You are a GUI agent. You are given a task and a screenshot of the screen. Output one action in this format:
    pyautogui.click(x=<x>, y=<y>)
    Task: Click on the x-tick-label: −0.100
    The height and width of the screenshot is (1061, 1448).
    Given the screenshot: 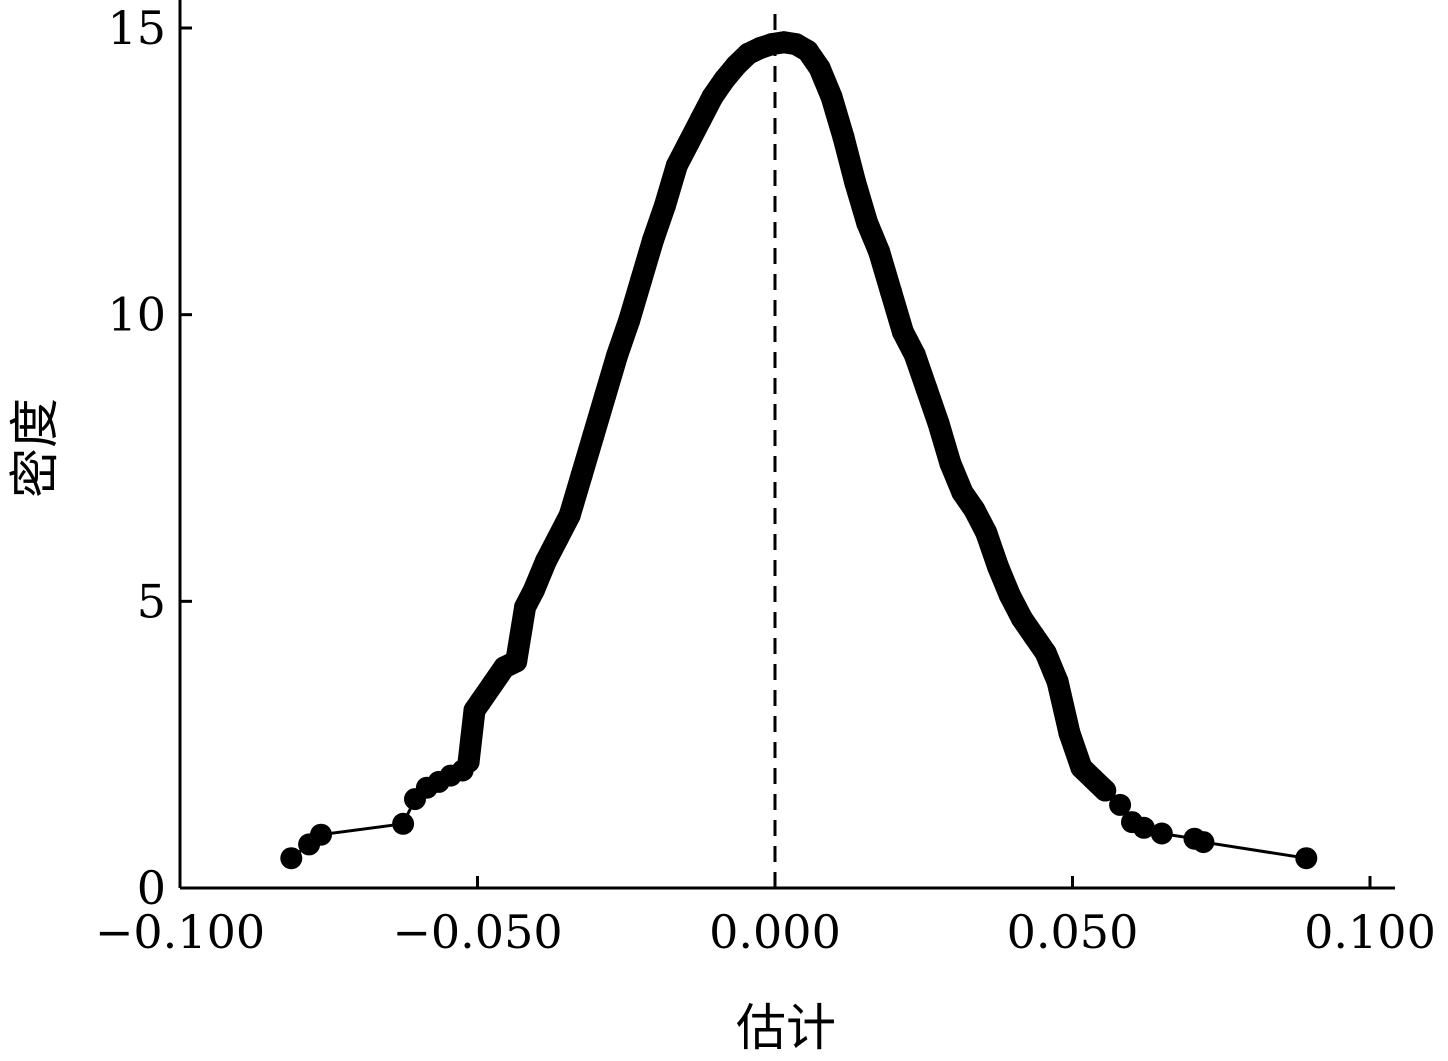 What is the action you would take?
    pyautogui.click(x=180, y=932)
    